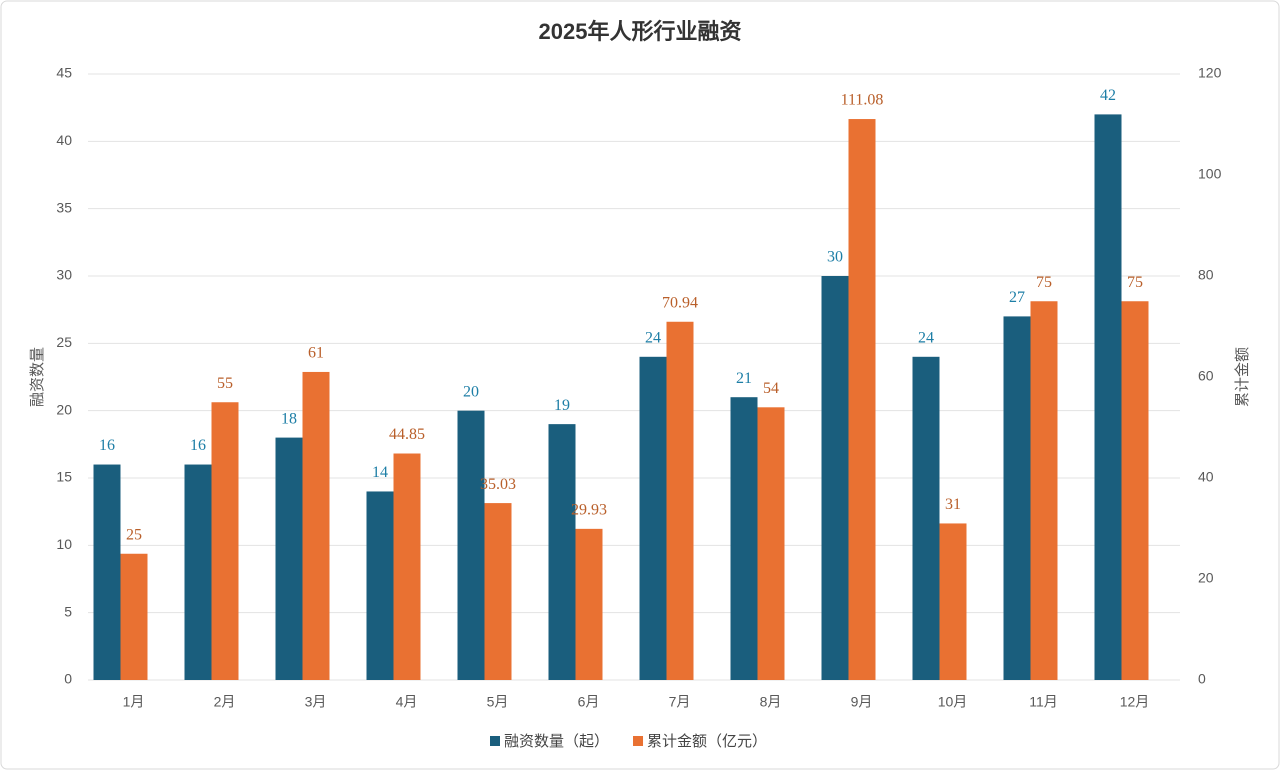 This screenshot has width=1280, height=770. Describe the element at coordinates (289, 418) in the screenshot. I see `value-label: 18` at that location.